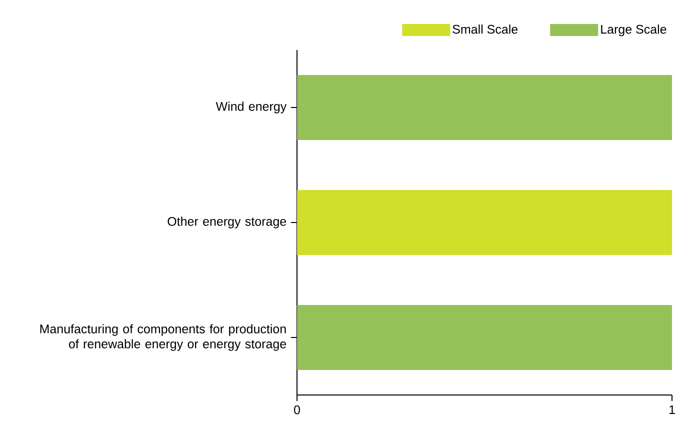  What do you see at coordinates (163, 337) in the screenshot?
I see `y-tick-label: Manufacturing of components for production of renewable energy or energy storage` at bounding box center [163, 337].